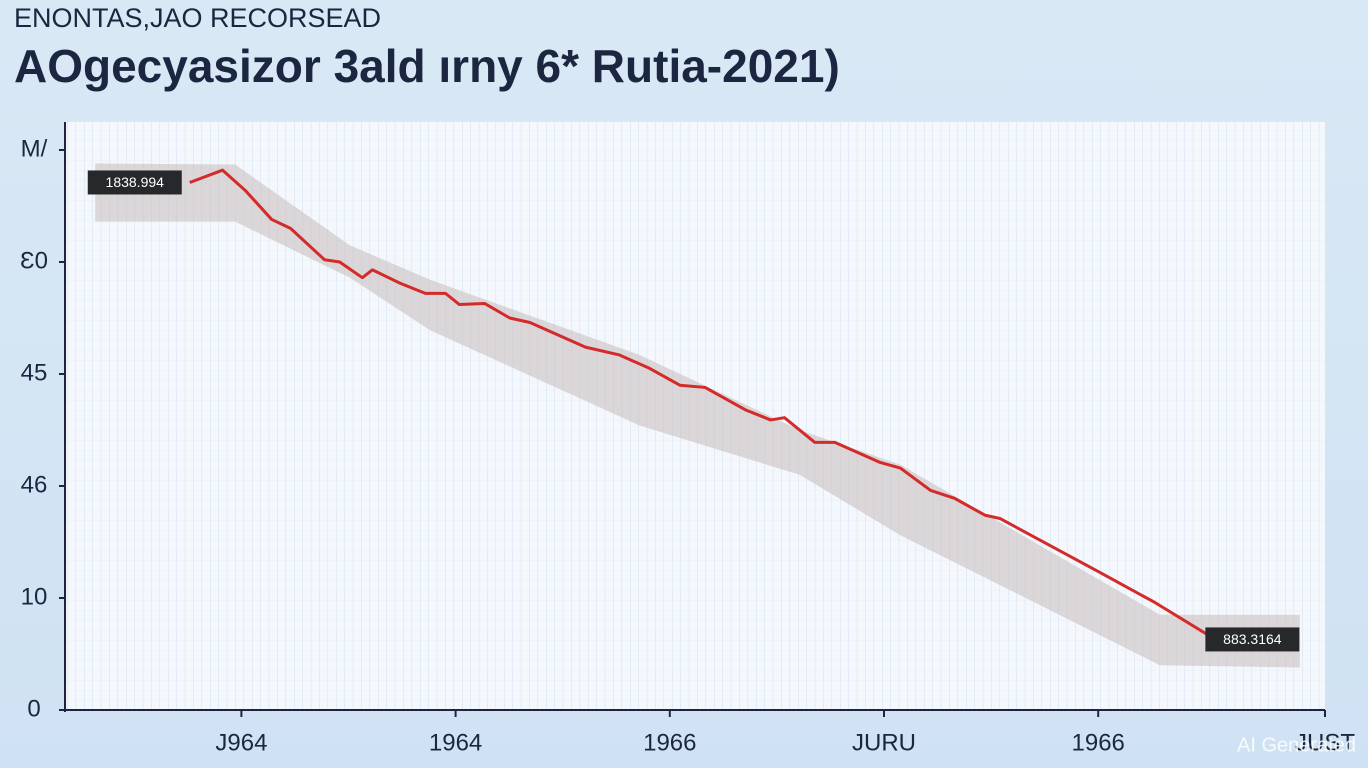  Describe the element at coordinates (34, 372) in the screenshot. I see `y-tick-label: 45` at that location.